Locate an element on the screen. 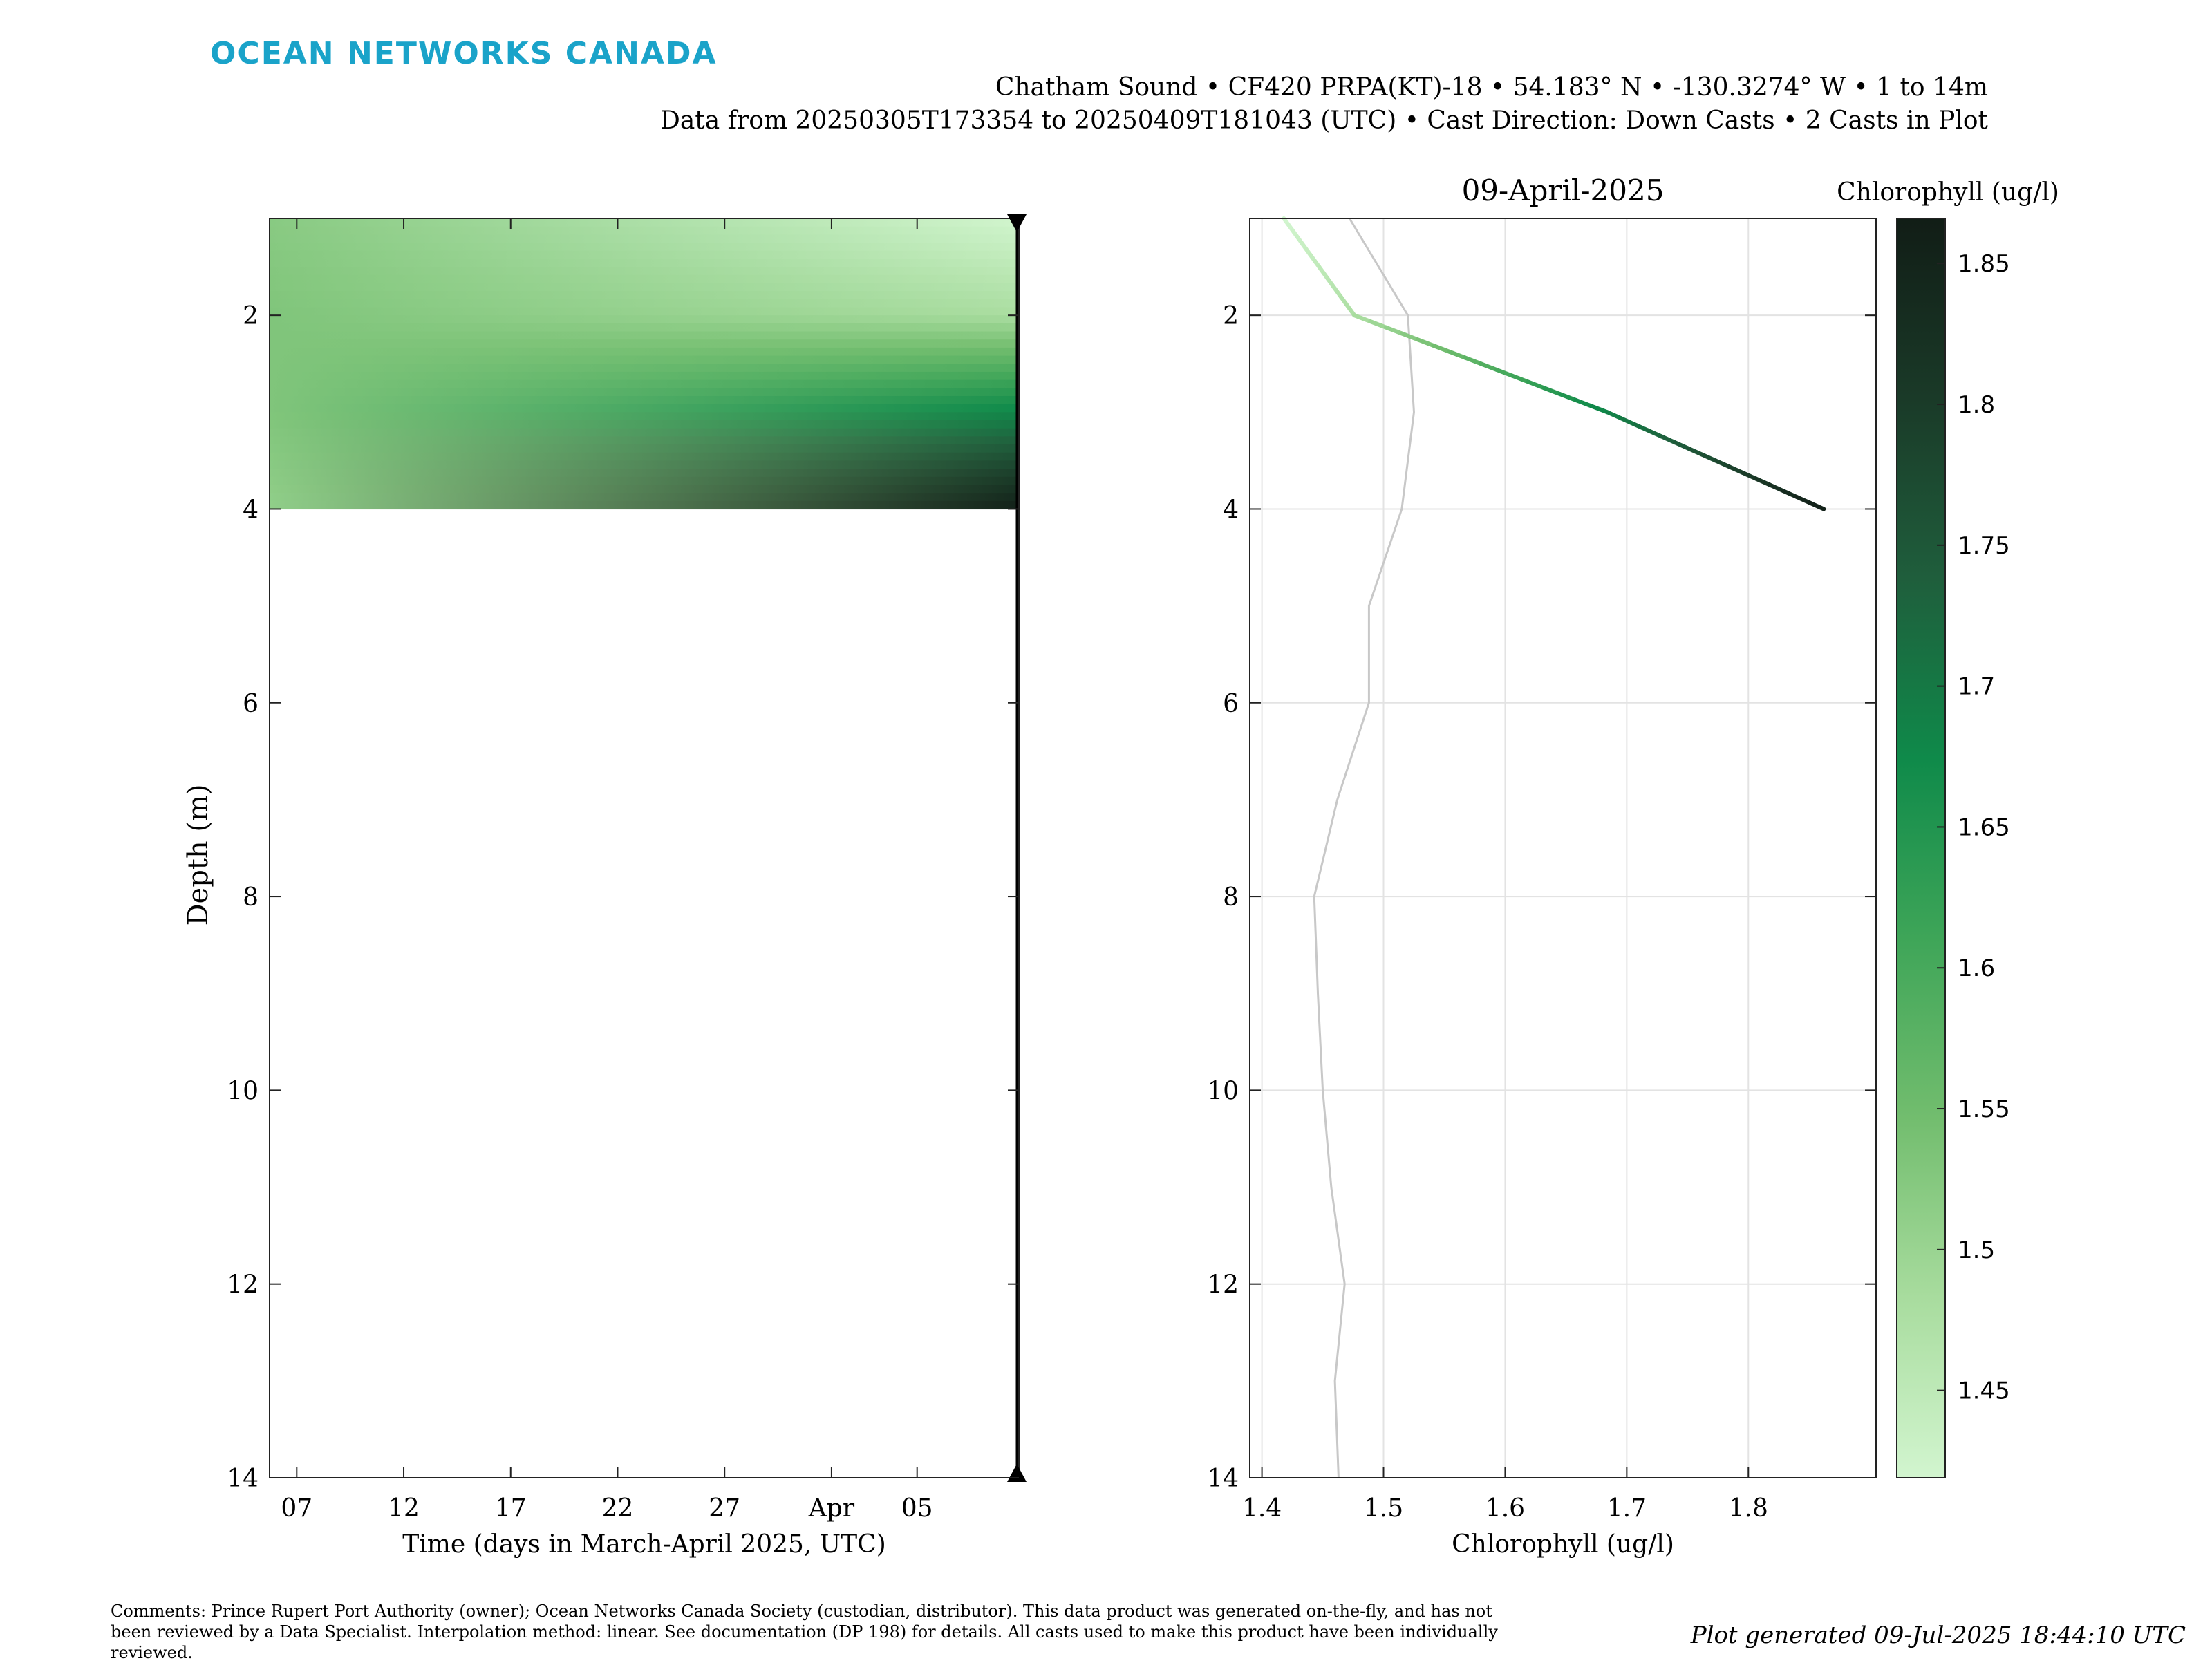  x-tick-label: 1.6 is located at coordinates (1505, 1508).